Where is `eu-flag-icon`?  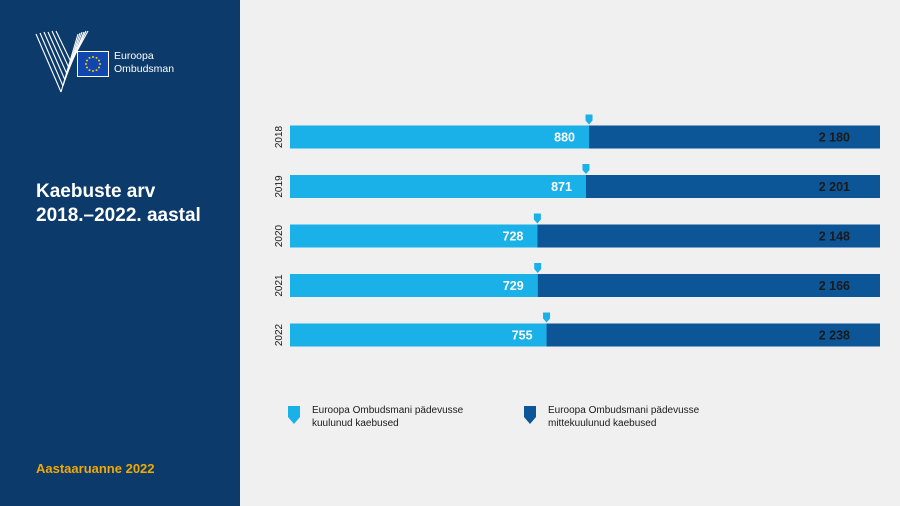
eu-flag-icon is located at coordinates (93, 64).